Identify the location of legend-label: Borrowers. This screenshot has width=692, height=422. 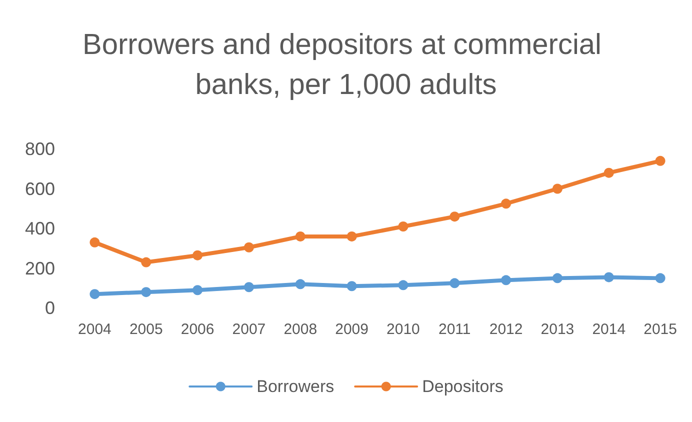
(295, 386).